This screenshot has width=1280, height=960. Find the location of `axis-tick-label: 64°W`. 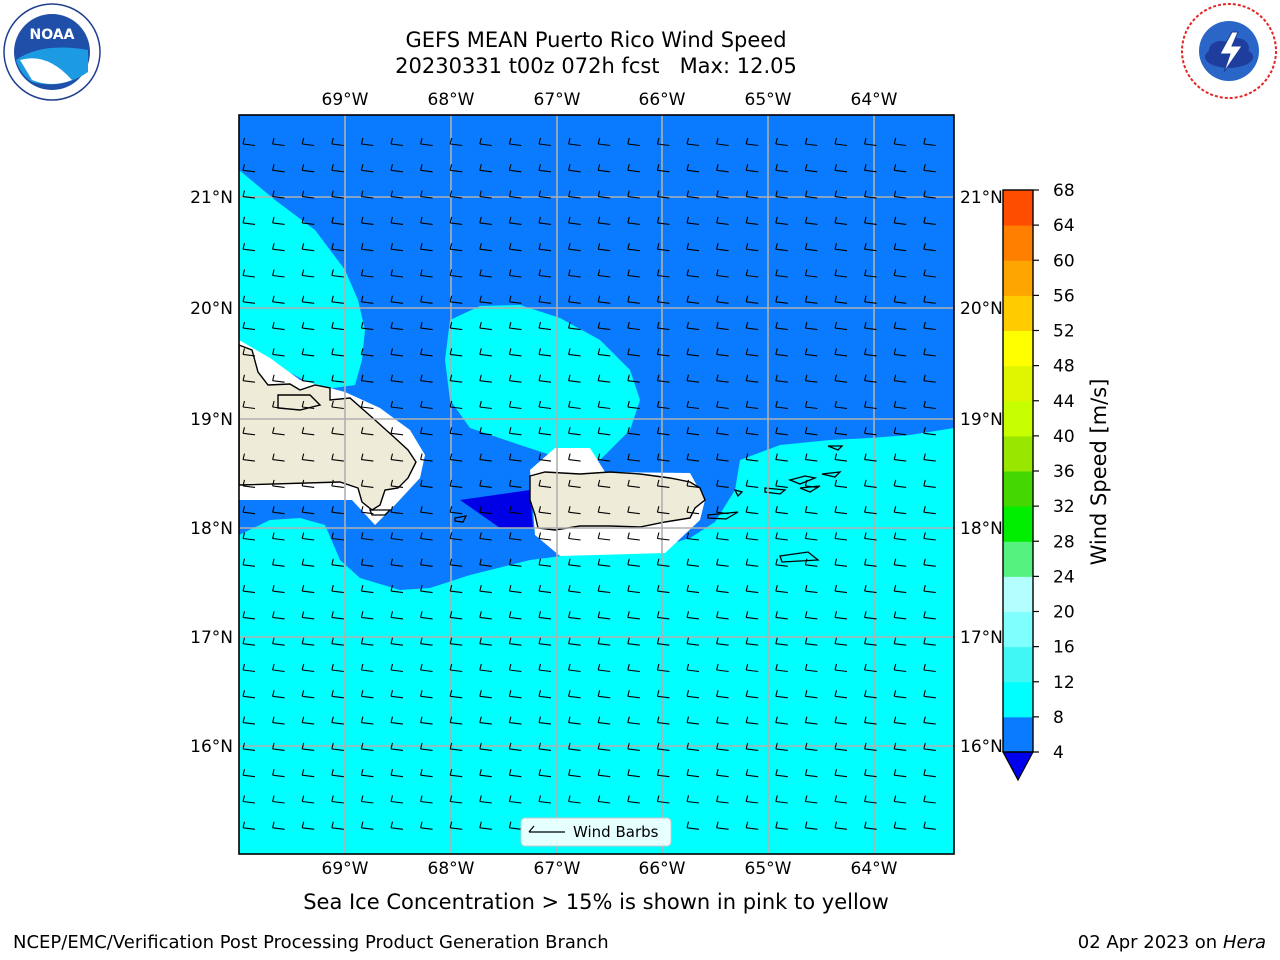

axis-tick-label: 64°W is located at coordinates (874, 869).